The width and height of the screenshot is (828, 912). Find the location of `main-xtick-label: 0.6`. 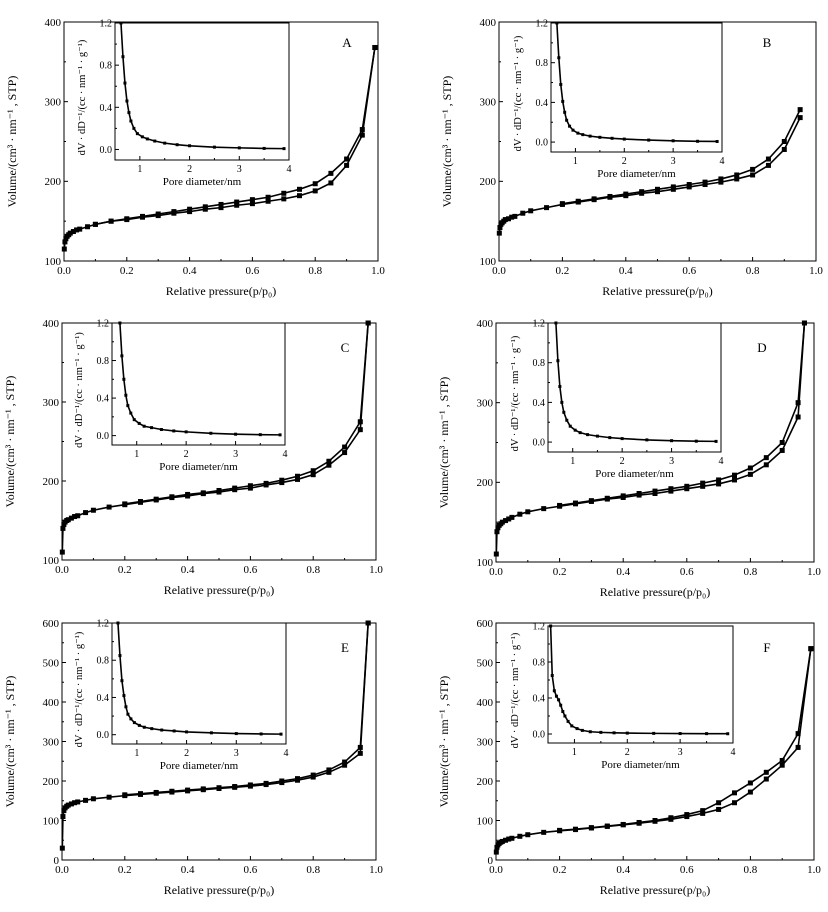

main-xtick-label: 0.6 is located at coordinates (251, 870).